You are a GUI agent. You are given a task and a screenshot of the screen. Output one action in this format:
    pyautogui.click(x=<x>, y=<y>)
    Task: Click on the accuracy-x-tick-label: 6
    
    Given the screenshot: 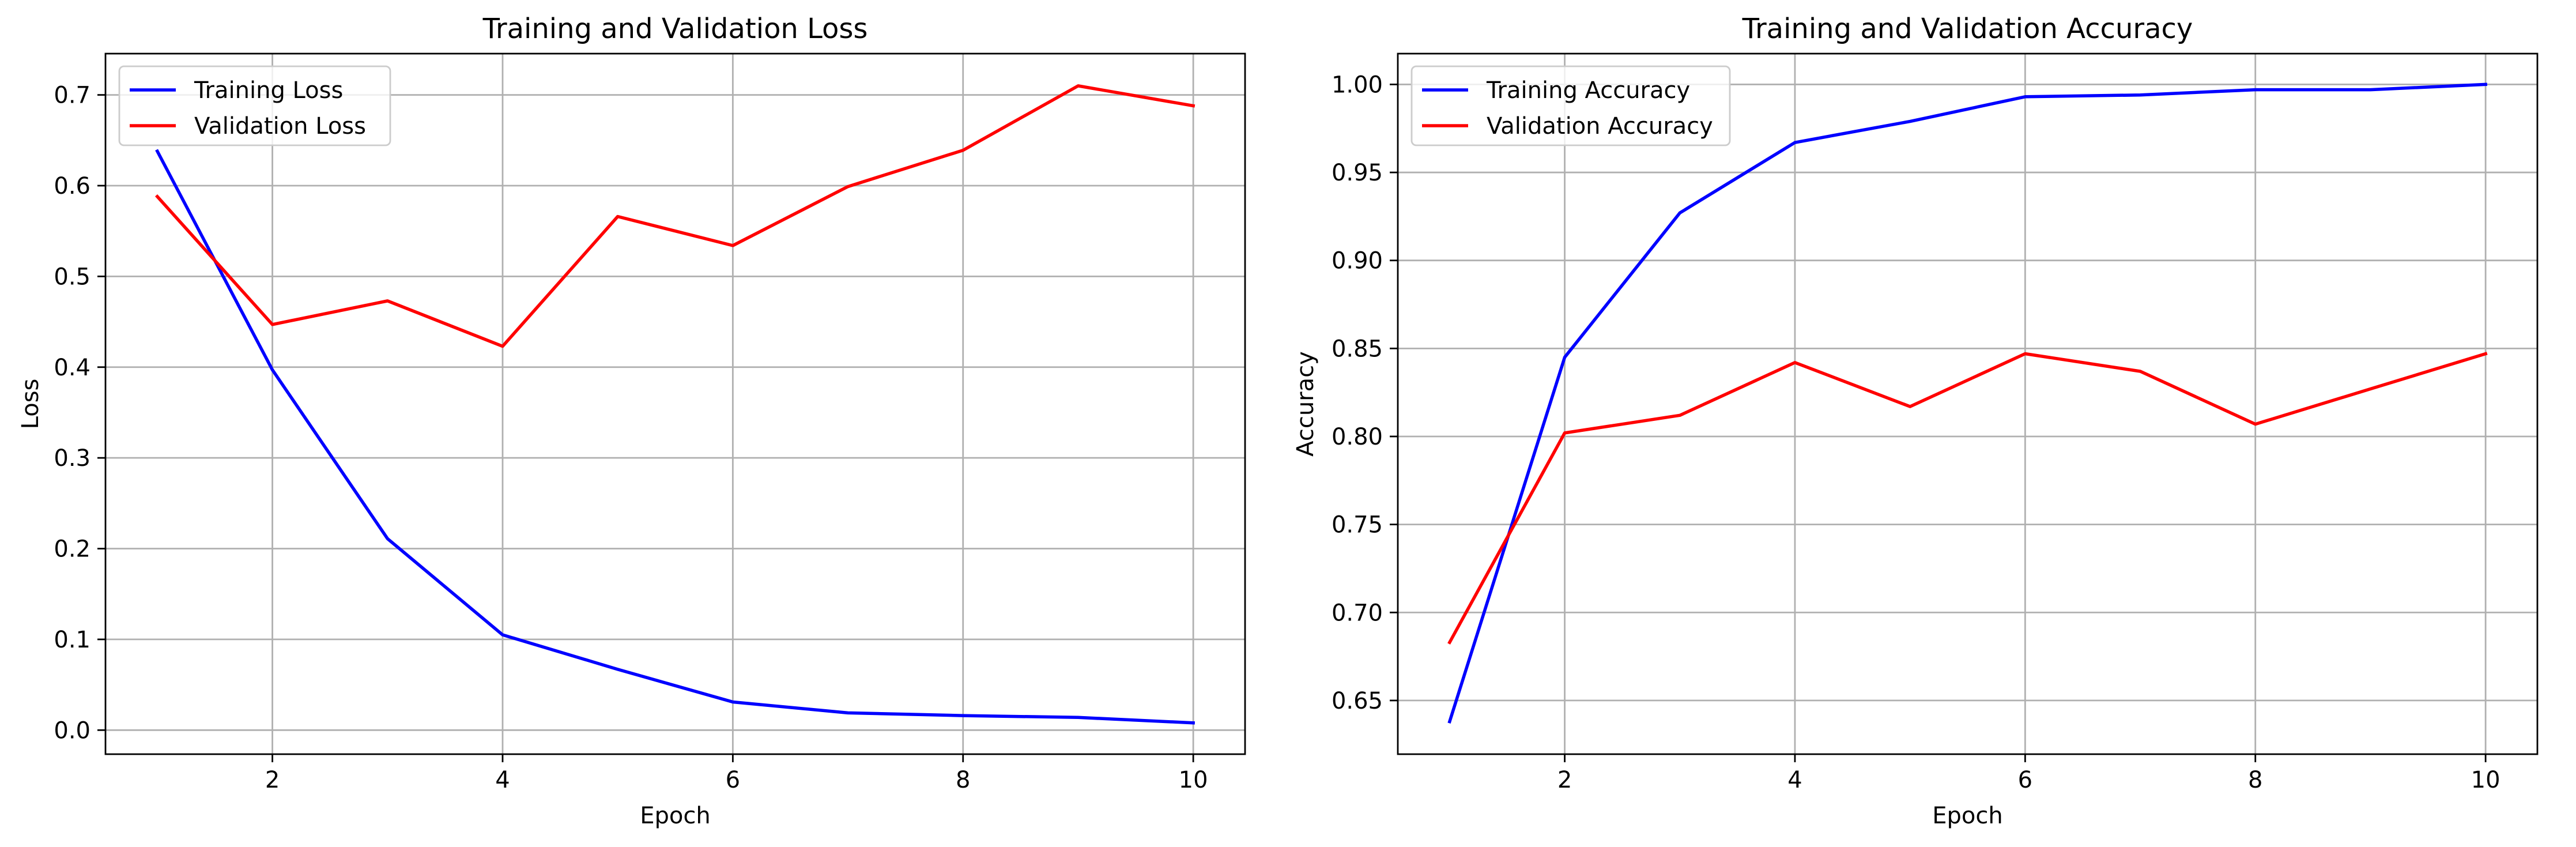 What is the action you would take?
    pyautogui.click(x=2025, y=780)
    